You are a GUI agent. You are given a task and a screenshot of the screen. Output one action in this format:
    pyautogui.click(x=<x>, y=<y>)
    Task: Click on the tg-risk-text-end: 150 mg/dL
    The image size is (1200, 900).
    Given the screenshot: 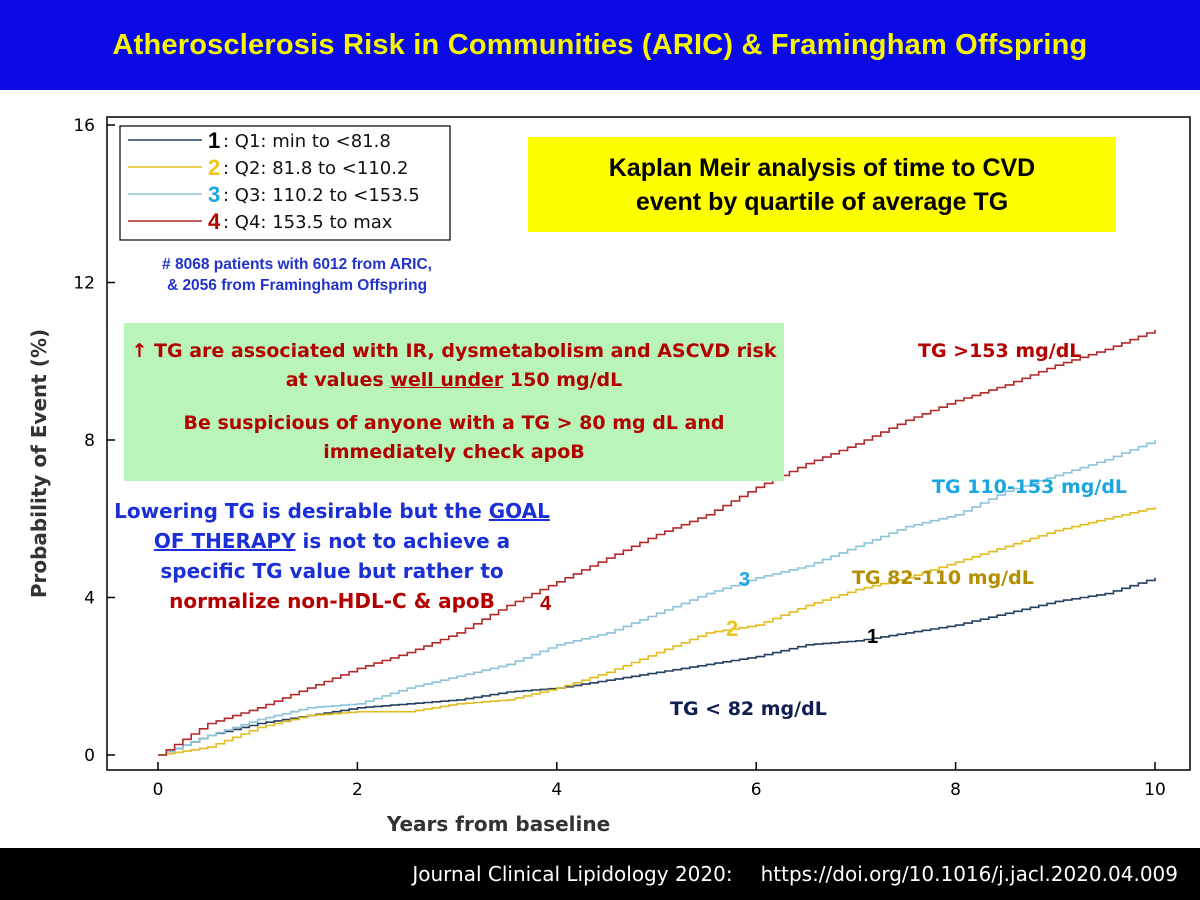 What is the action you would take?
    pyautogui.click(x=563, y=380)
    